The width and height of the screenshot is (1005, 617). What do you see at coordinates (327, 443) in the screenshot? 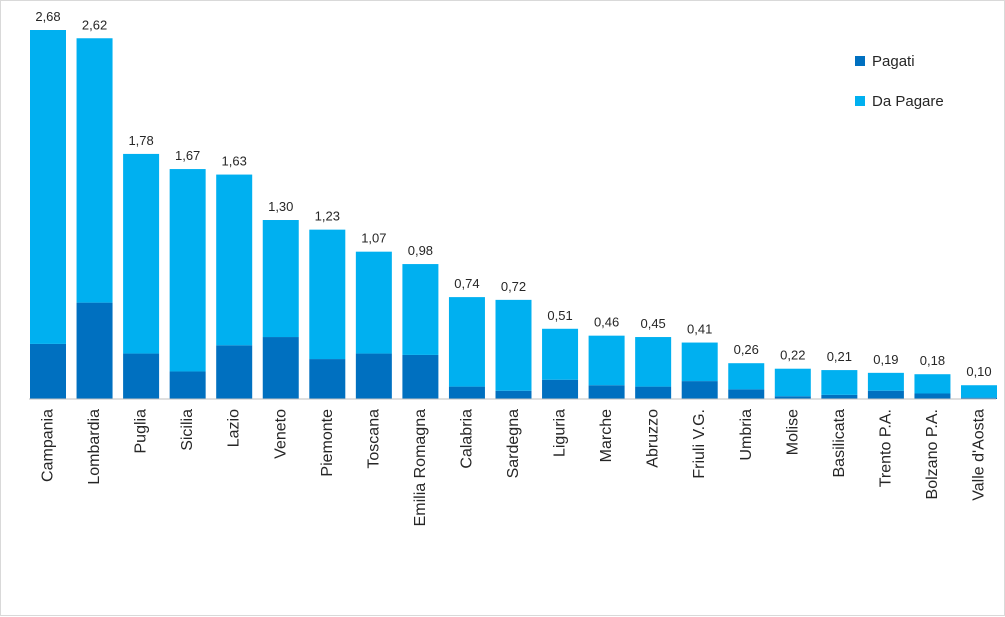
I see `category-label: Piemonte` at bounding box center [327, 443].